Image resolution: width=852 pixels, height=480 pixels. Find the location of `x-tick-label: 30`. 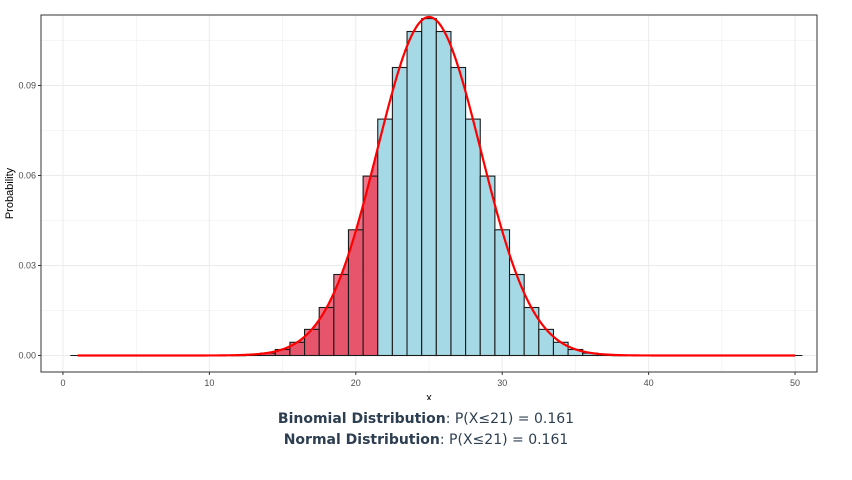

x-tick-label: 30 is located at coordinates (502, 383).